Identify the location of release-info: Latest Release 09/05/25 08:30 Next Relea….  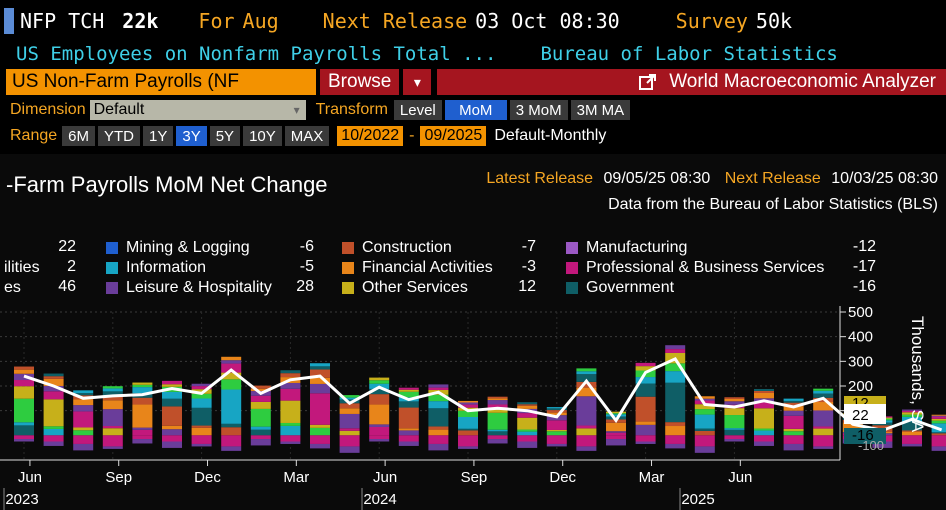
(712, 179).